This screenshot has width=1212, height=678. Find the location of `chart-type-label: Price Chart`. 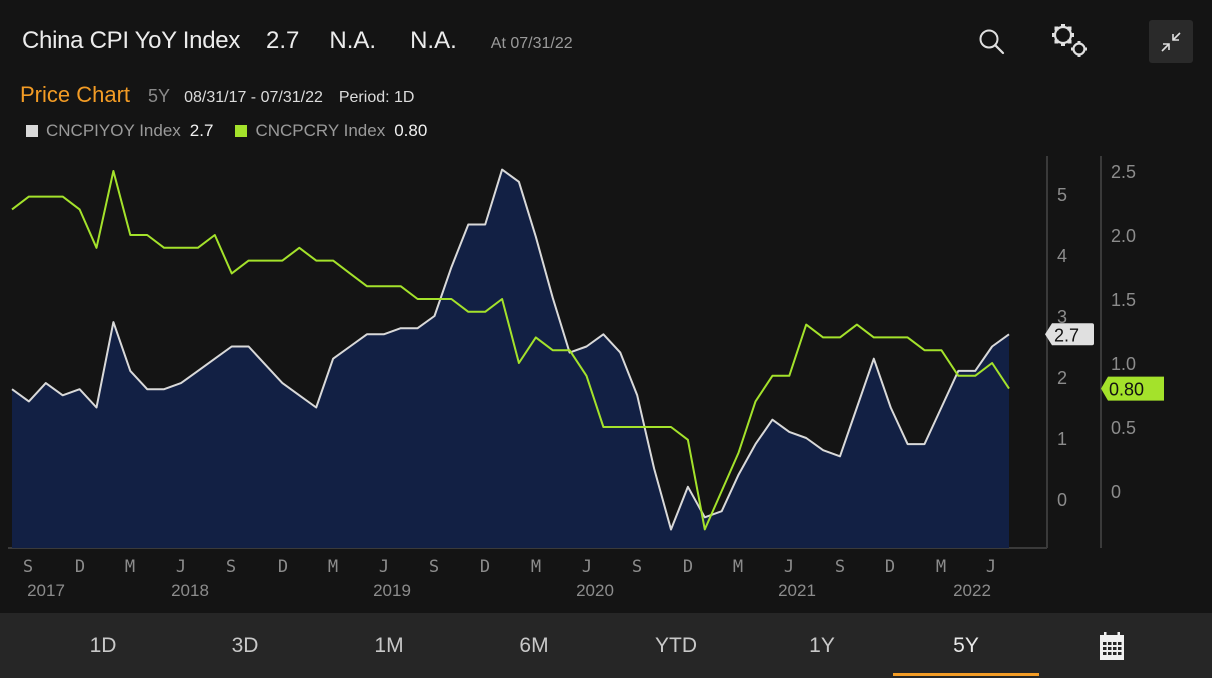

chart-type-label: Price Chart is located at coordinates (75, 94).